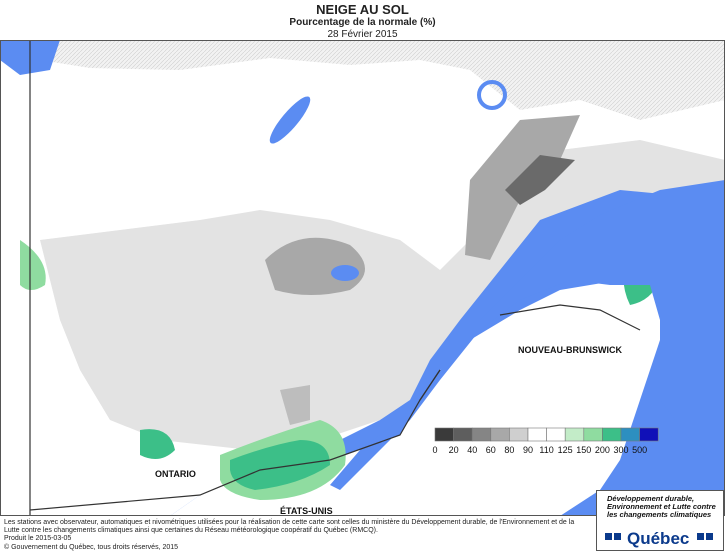 This screenshot has width=725, height=552. I want to click on legend-label: 80, so click(509, 450).